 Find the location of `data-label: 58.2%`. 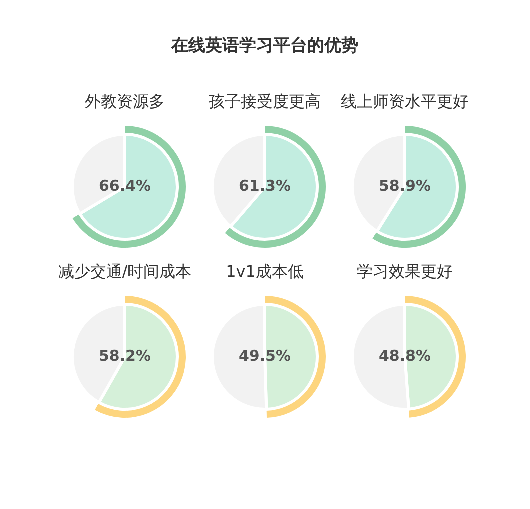

data-label: 58.2% is located at coordinates (125, 355).